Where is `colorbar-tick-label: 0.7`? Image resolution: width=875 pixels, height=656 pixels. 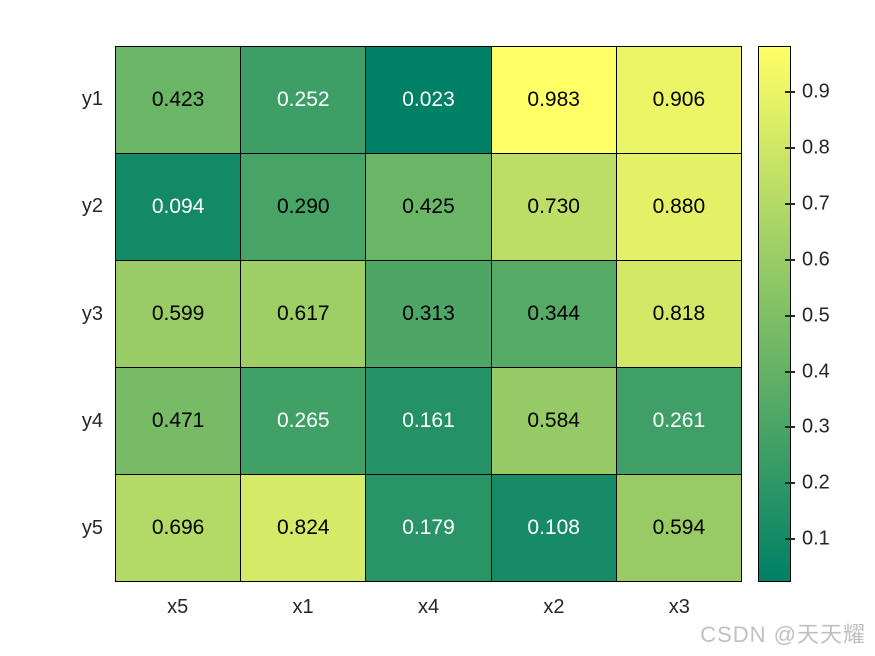
colorbar-tick-label: 0.7 is located at coordinates (816, 203).